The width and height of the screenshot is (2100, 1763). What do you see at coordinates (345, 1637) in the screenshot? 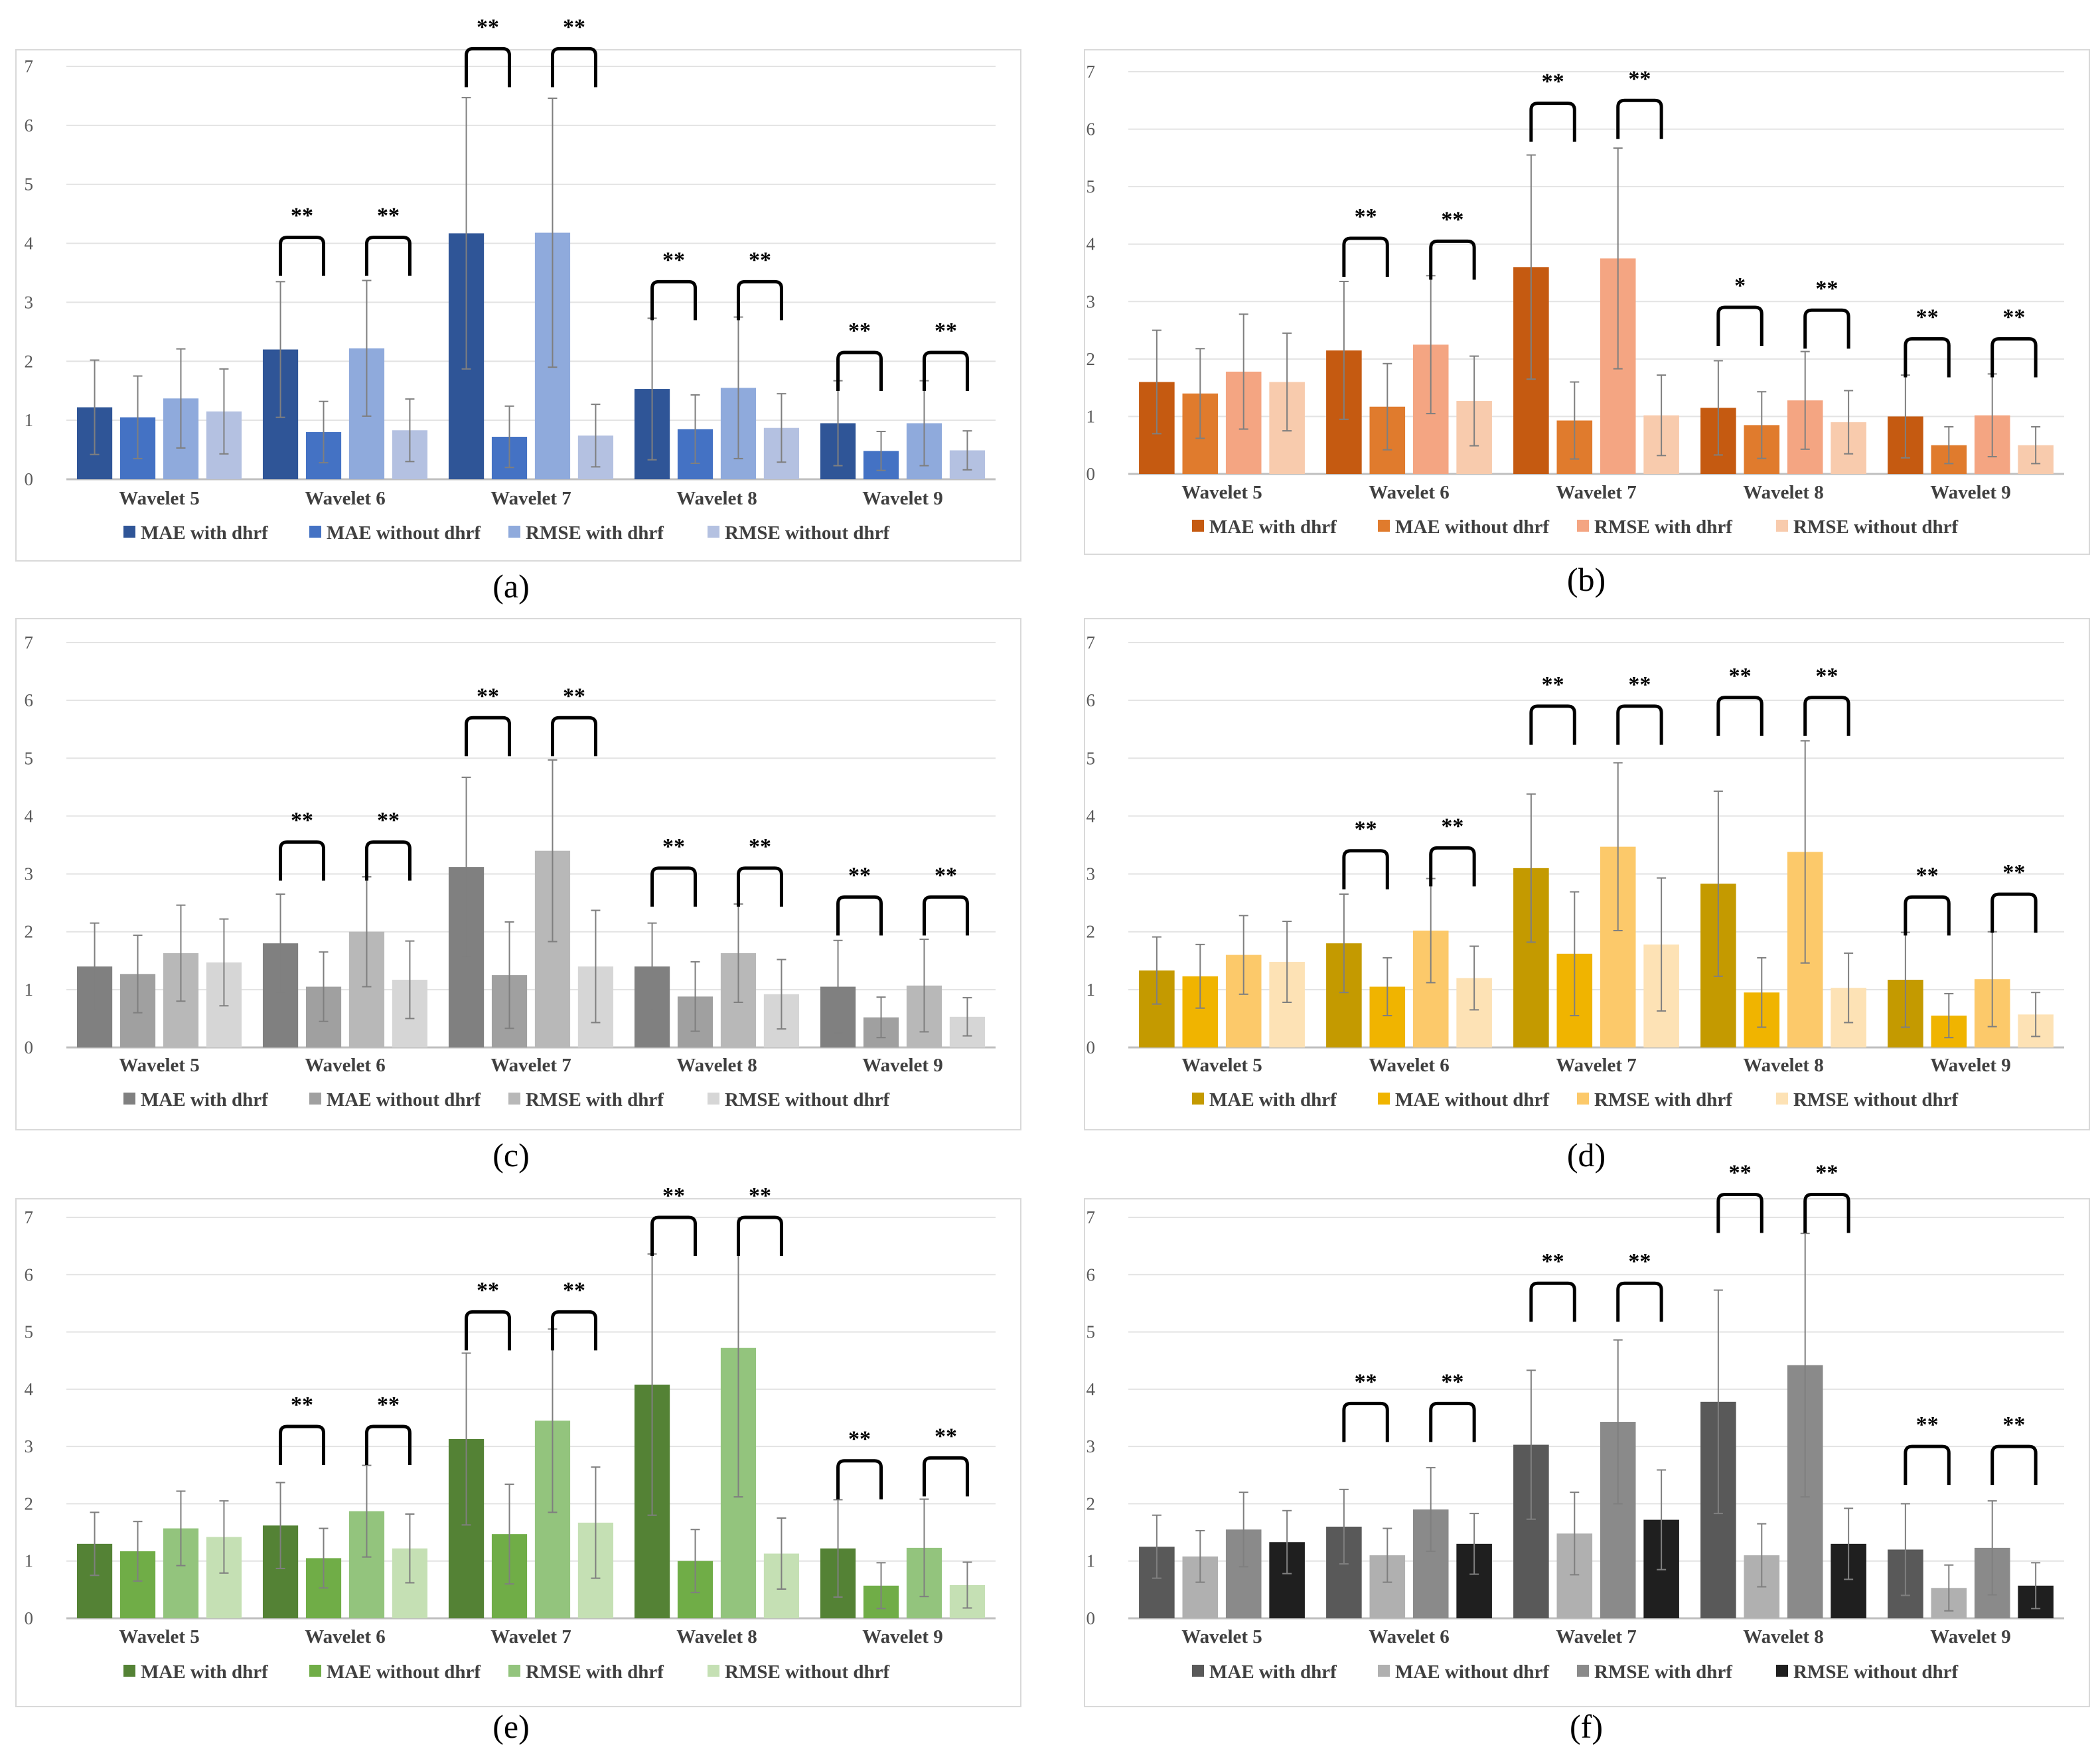
I see `category-label: Wavelet 6` at bounding box center [345, 1637].